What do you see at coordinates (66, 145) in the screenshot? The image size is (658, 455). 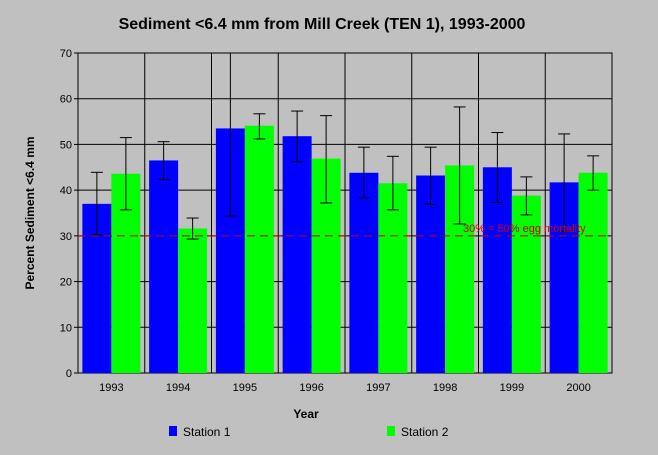 I see `y-tick-label: 50` at bounding box center [66, 145].